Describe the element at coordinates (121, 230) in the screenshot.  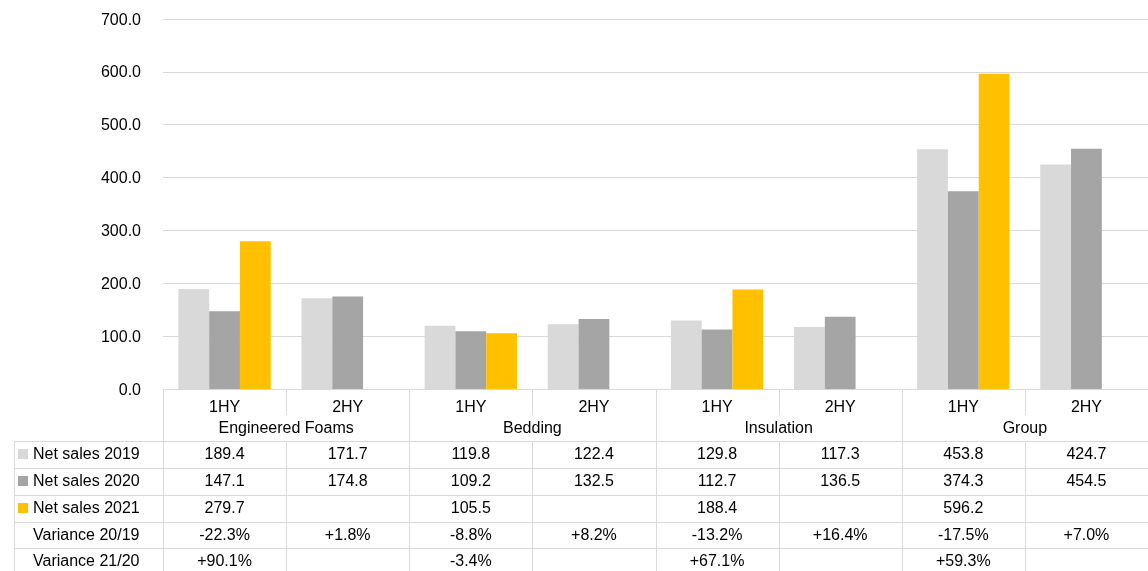
I see `y-tick-label: 300.0` at that location.